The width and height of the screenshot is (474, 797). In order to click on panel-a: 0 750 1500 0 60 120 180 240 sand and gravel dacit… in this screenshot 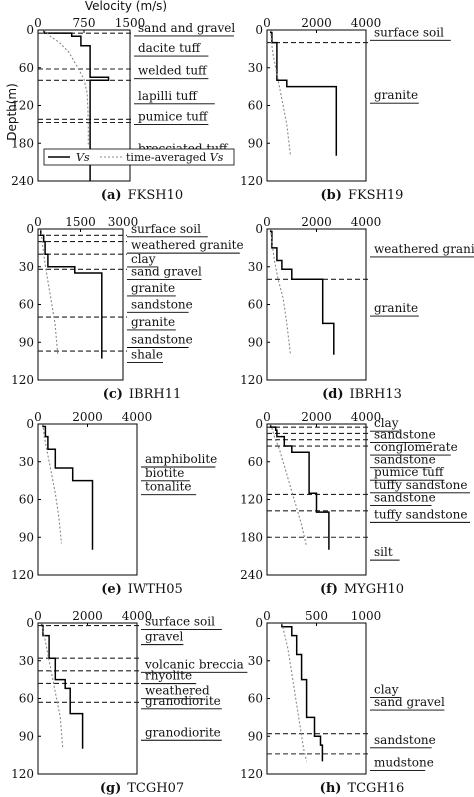, I will do `click(123, 109)`.